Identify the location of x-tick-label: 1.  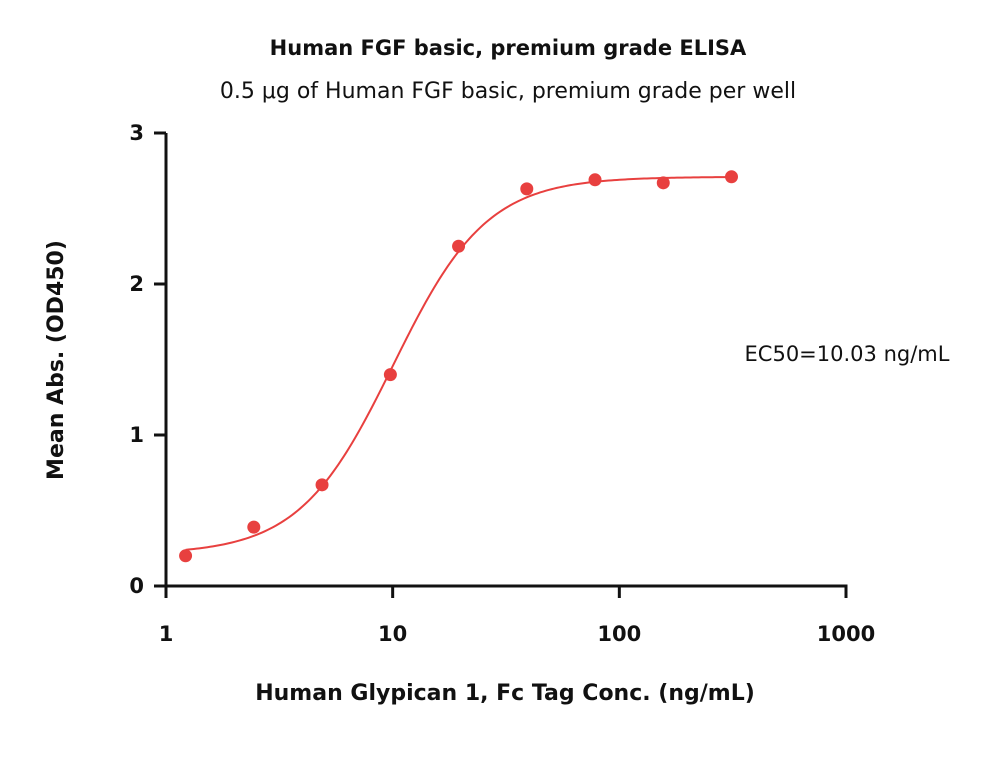
(166, 634).